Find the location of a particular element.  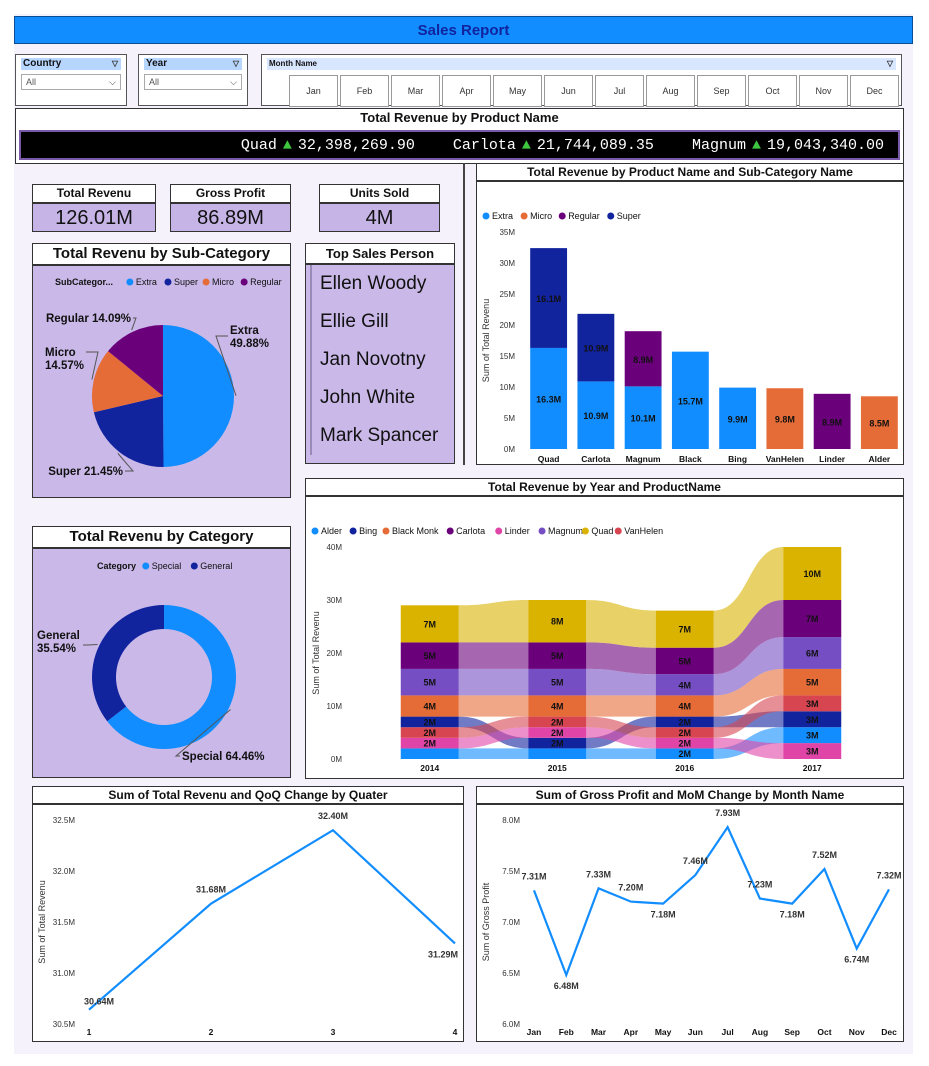

pie-slice-regular is located at coordinates (135, 360).